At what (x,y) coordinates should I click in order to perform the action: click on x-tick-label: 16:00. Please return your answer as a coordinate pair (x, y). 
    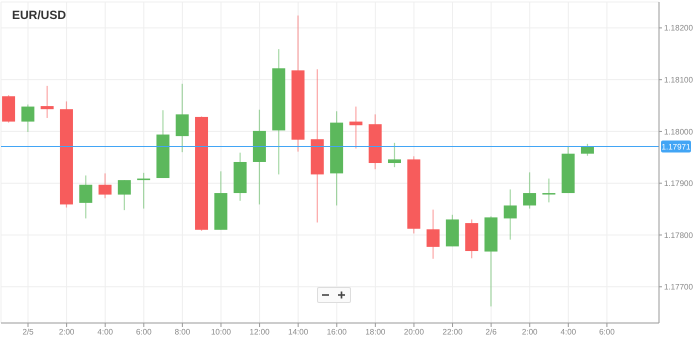
    Looking at the image, I should click on (337, 332).